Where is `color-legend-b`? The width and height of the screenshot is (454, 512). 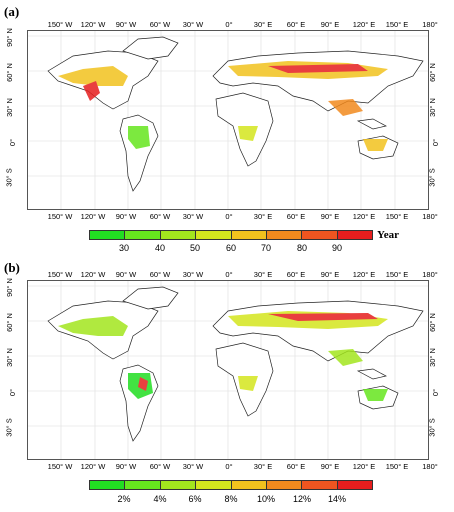
color-legend-b is located at coordinates (231, 485).